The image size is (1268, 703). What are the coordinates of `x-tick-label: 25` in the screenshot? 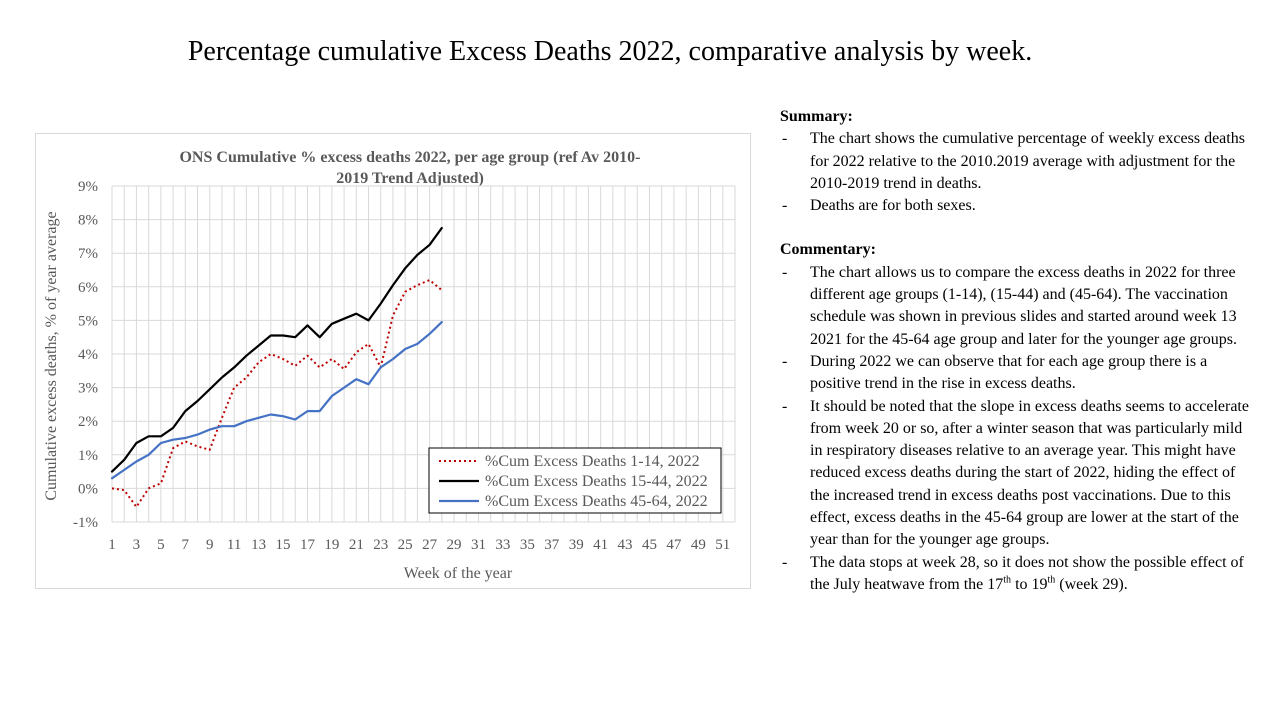 It's located at (405, 545).